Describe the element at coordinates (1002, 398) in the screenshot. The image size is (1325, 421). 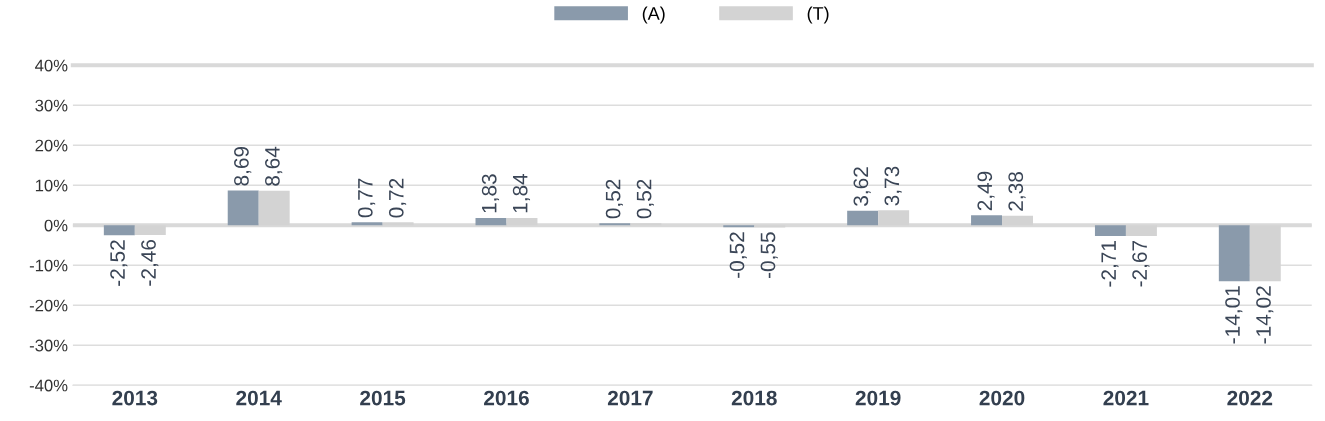
I see `x-tick-label: 2020` at that location.